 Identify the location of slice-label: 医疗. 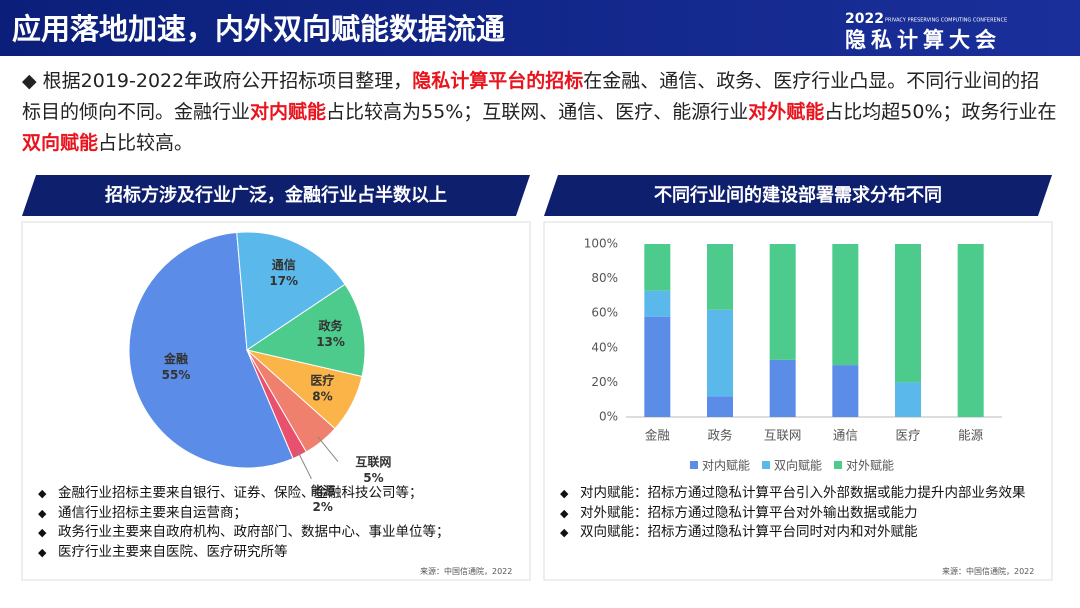
(322, 380).